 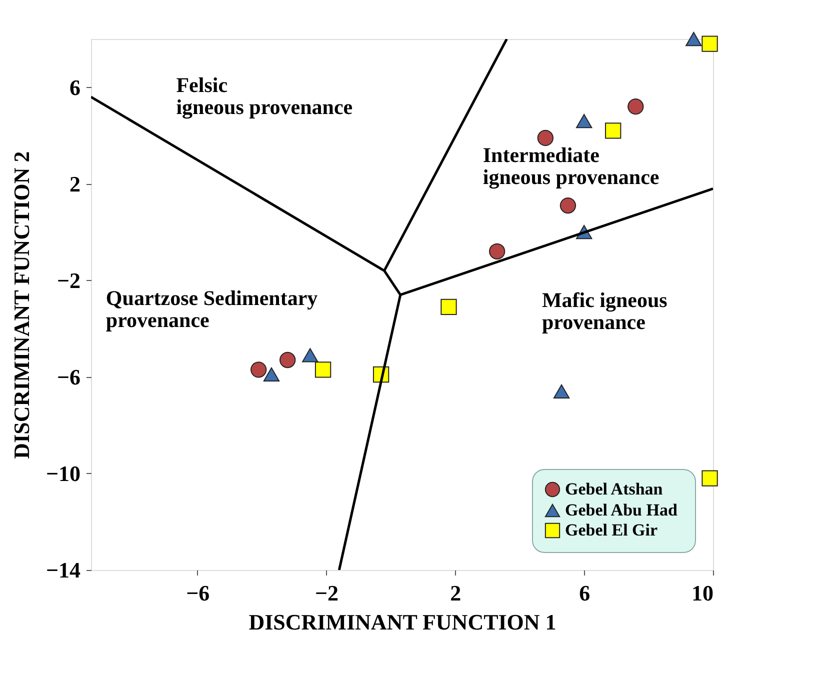 What do you see at coordinates (456, 593) in the screenshot?
I see `x-tick-label: 2` at bounding box center [456, 593].